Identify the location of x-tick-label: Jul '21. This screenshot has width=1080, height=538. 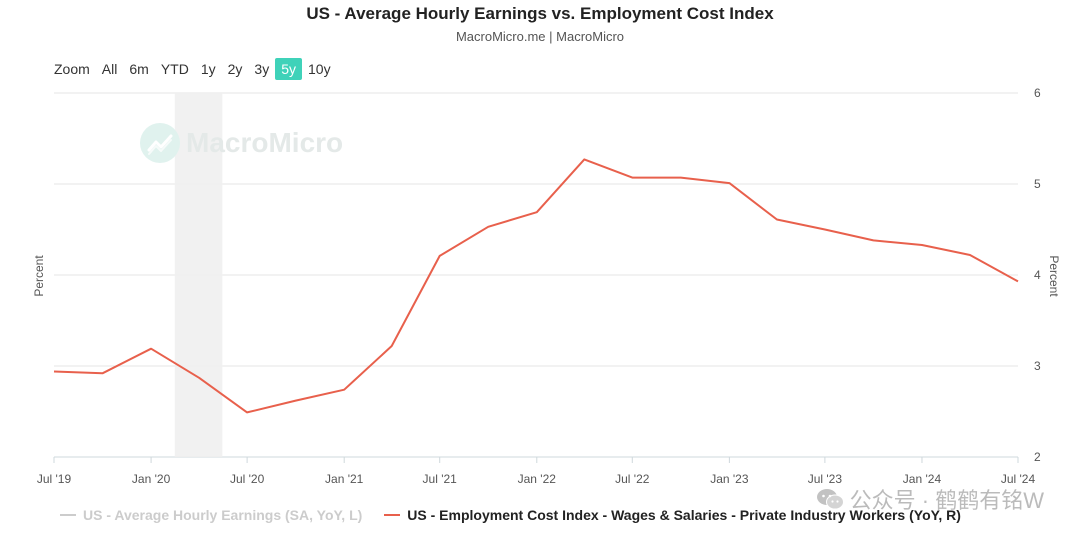
(440, 479).